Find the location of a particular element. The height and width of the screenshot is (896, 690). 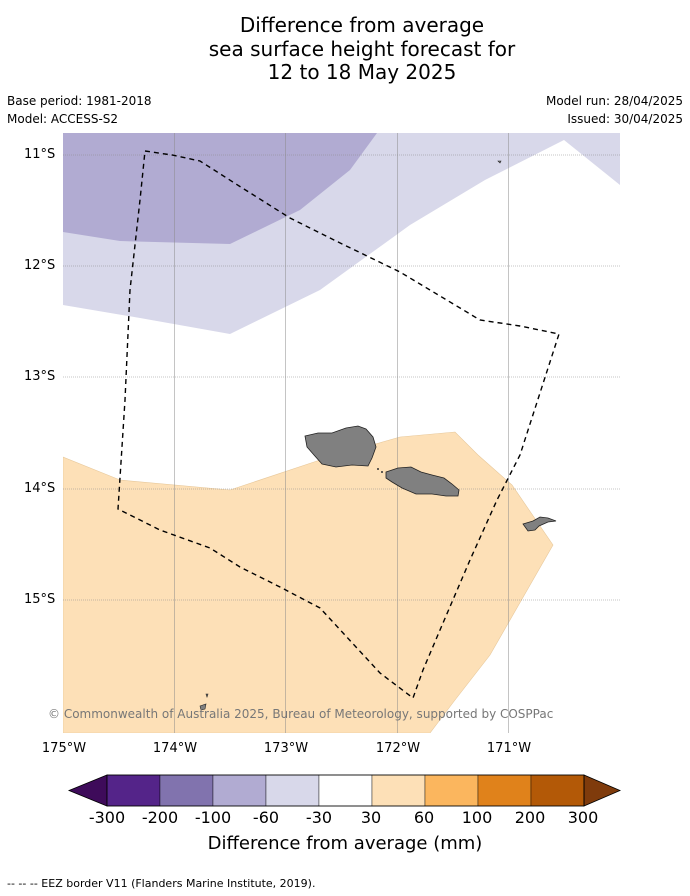

colorbar-tick: -60 is located at coordinates (266, 817).